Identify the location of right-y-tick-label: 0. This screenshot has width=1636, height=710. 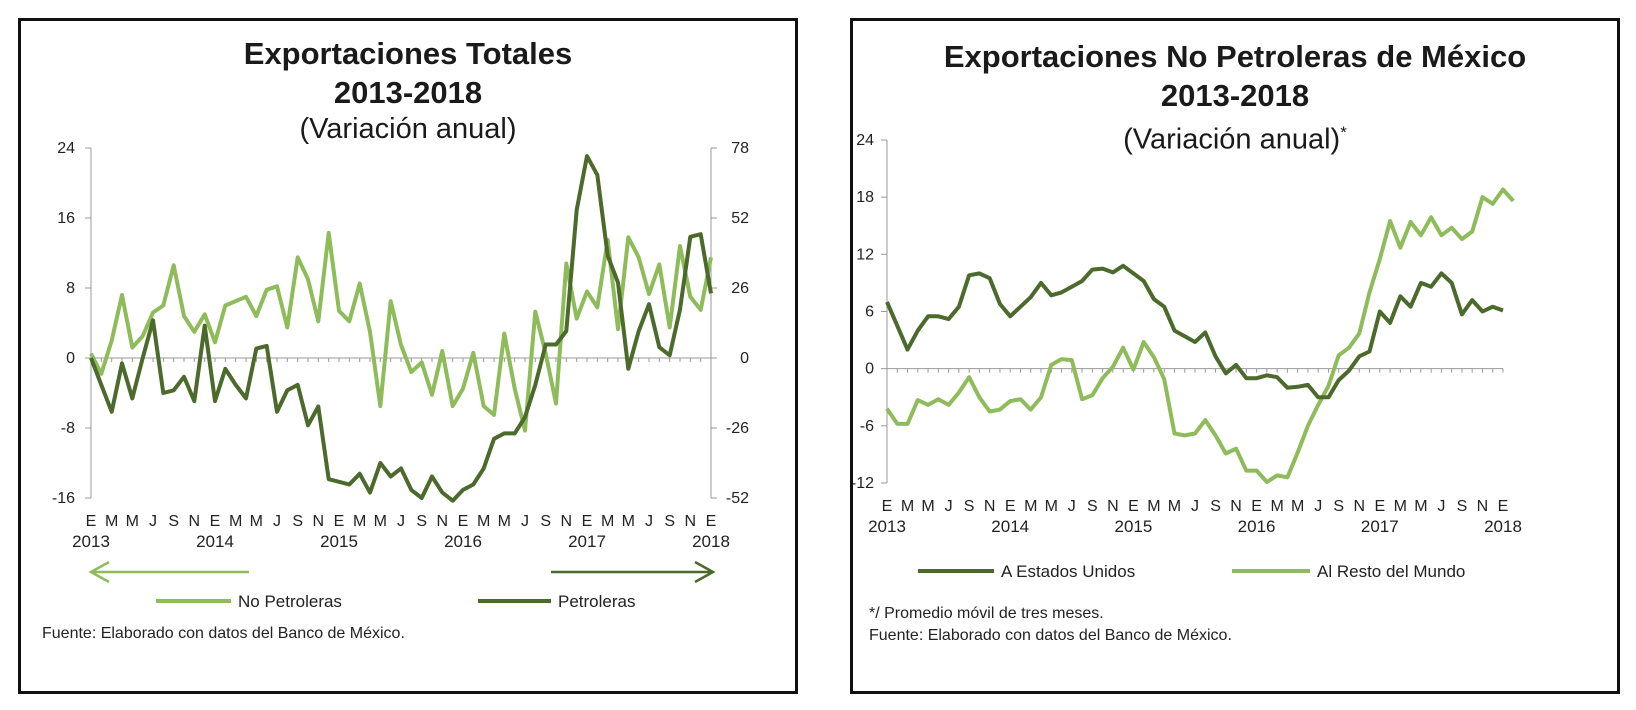
(744, 358).